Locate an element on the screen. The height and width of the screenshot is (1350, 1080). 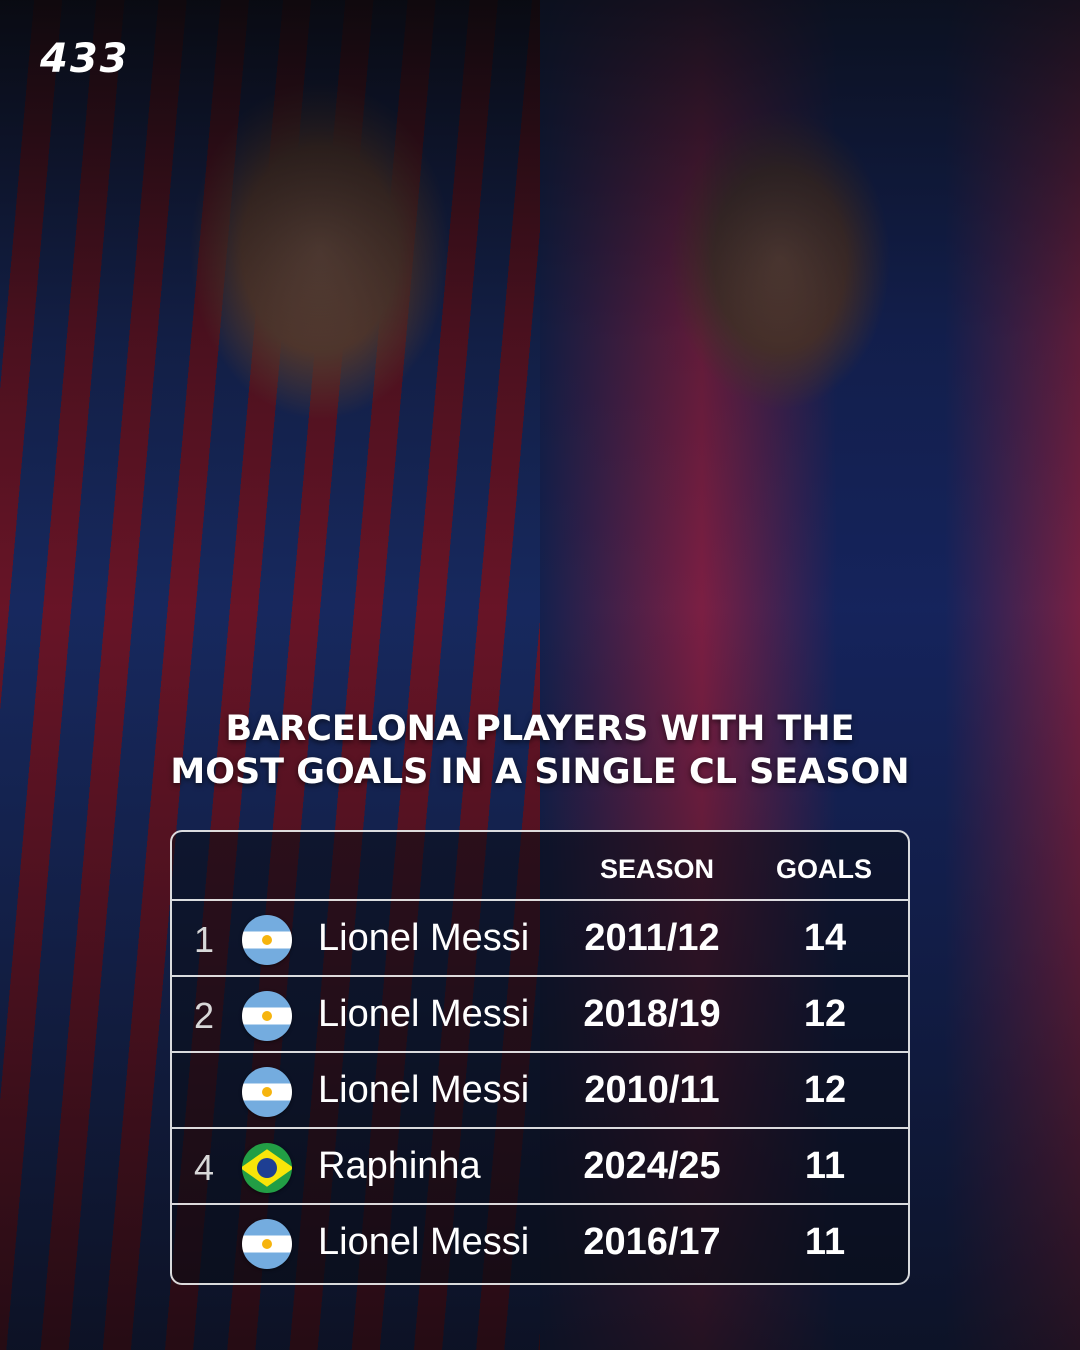
player-name: Raphinha is located at coordinates (399, 1166).